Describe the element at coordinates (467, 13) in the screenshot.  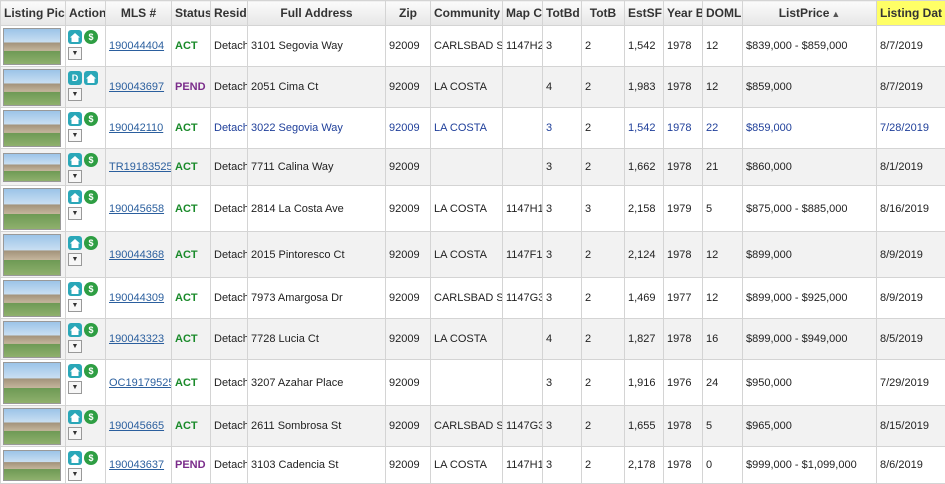
I see `col-community: Community` at that location.